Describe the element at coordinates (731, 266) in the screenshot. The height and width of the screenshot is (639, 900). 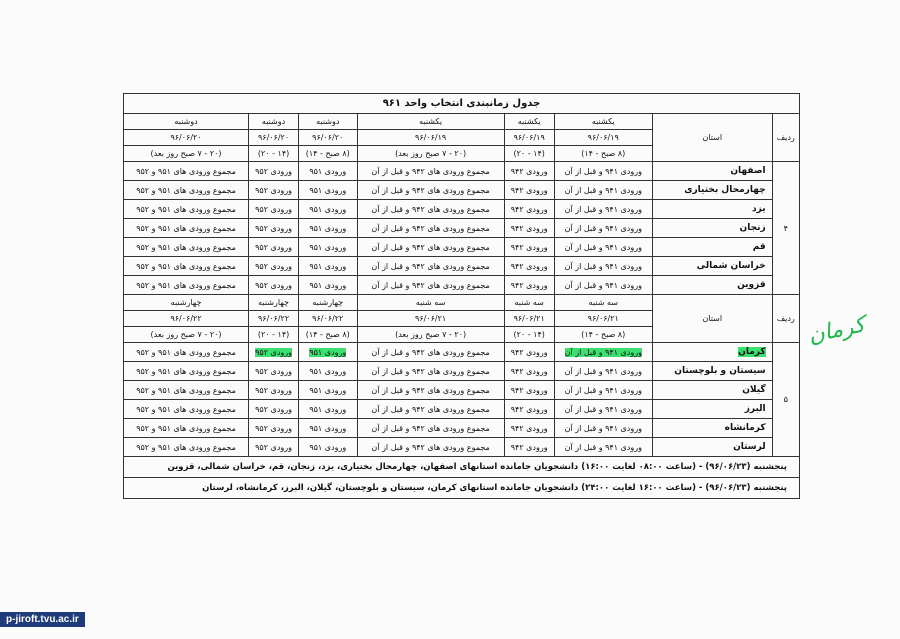
I see `province-label: خراسان شمالی` at that location.